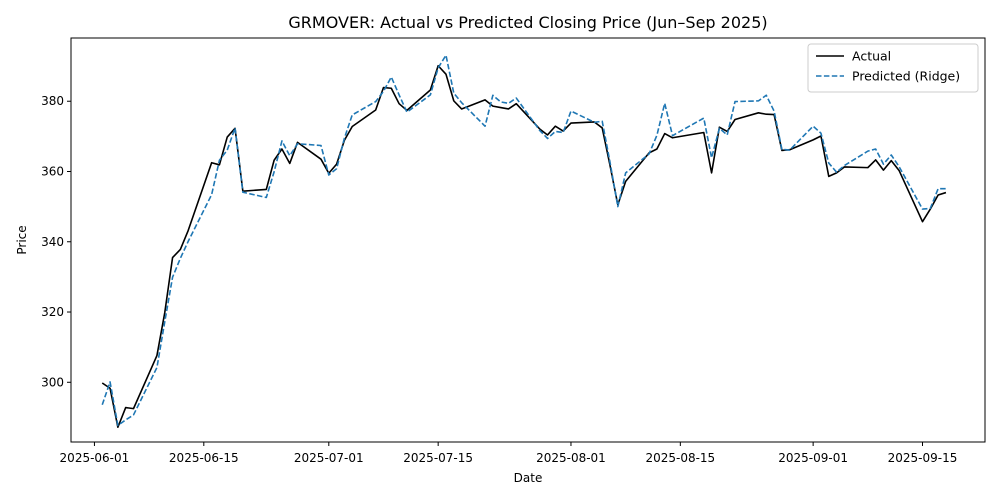 This screenshot has height=500, width=1000. What do you see at coordinates (204, 458) in the screenshot?
I see `x-tick-label: 2025-06-15` at bounding box center [204, 458].